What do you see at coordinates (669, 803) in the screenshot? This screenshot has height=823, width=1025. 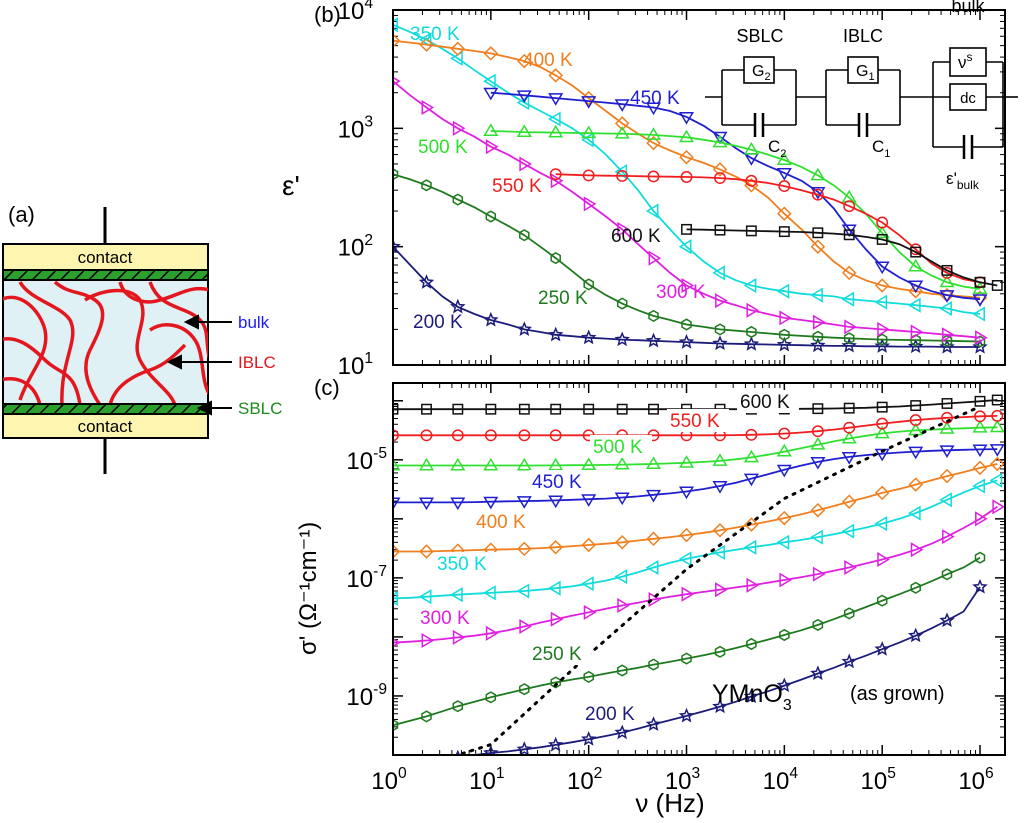 I see `panel-c-xlabel: ν (Hz)` at bounding box center [669, 803].